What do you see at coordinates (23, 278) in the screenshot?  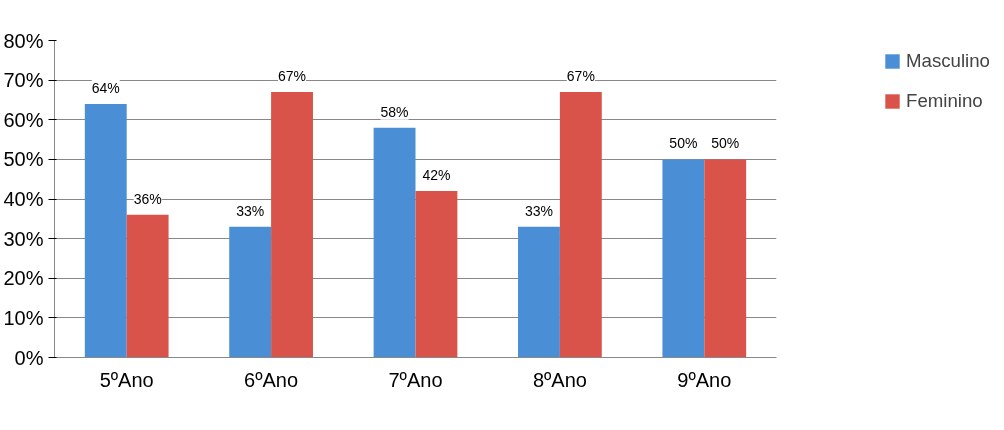 I see `y-tick-label: 20%` at bounding box center [23, 278].